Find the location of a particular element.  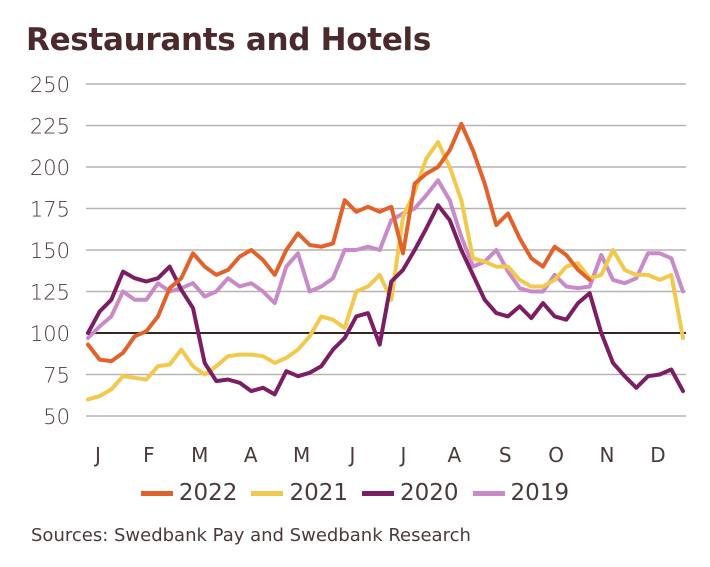

y-tick-label: 150 is located at coordinates (50, 251).